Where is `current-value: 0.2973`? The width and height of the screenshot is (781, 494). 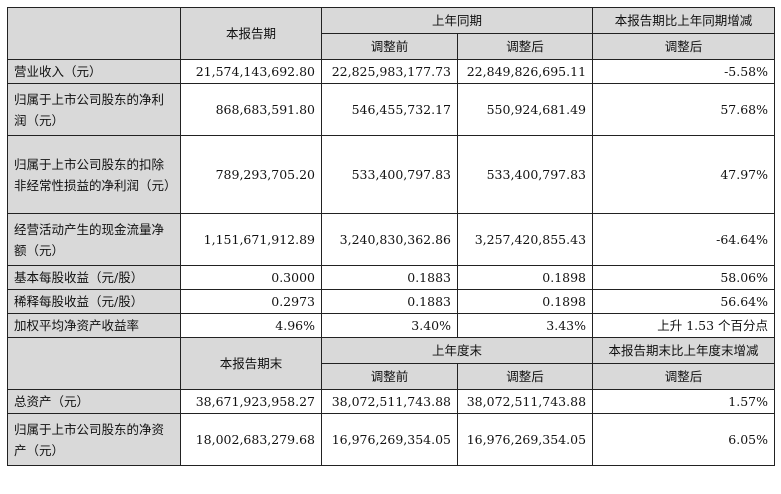
current-value: 0.2973 is located at coordinates (251, 301).